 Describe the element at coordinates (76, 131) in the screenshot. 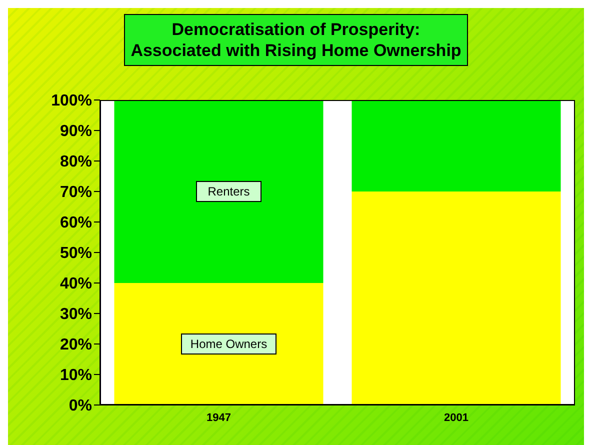

I see `y-tick-label: 90%` at that location.